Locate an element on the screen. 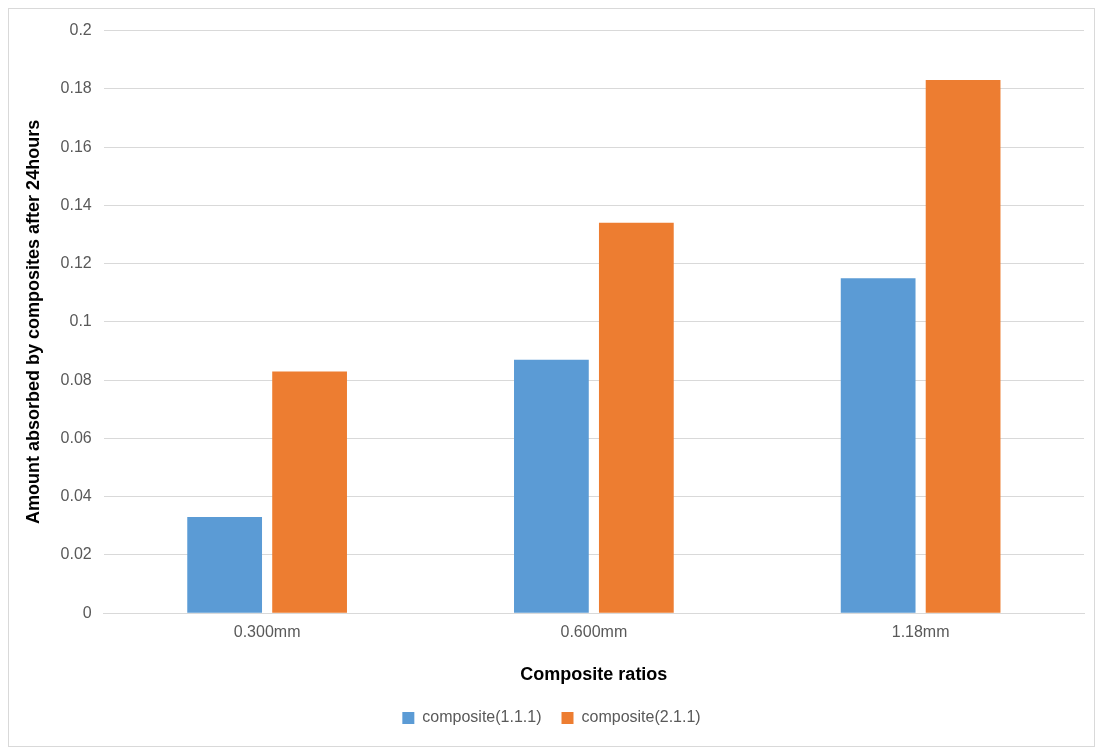  y-tick-label: 0.02 is located at coordinates (76, 554).